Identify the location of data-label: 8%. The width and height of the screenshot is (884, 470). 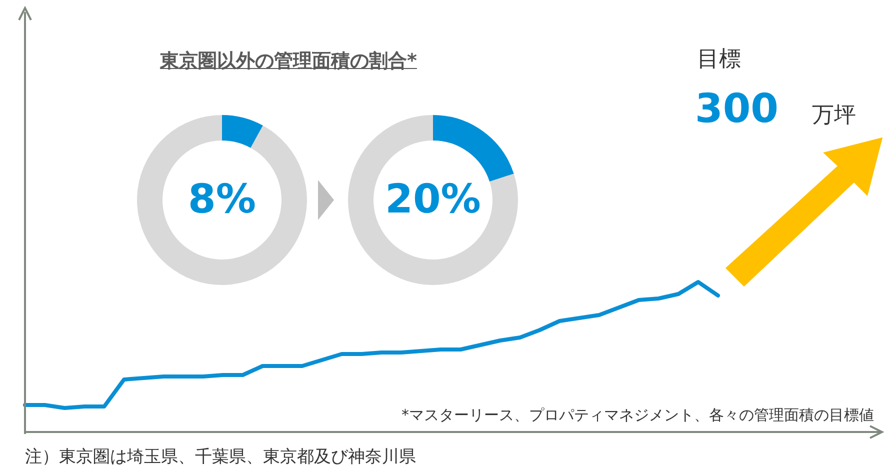
(222, 199).